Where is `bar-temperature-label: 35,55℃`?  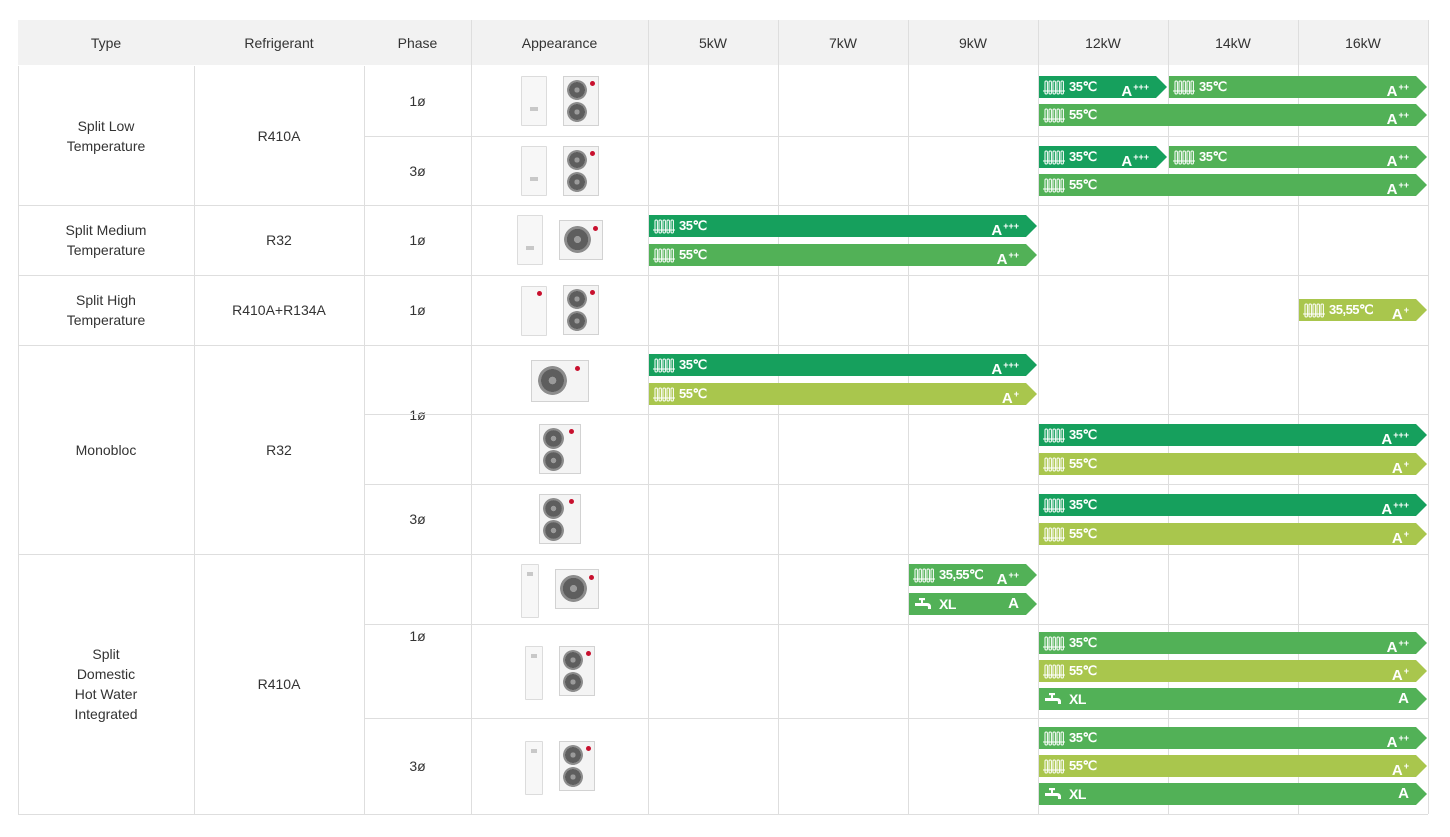 bar-temperature-label: 35,55℃ is located at coordinates (961, 574).